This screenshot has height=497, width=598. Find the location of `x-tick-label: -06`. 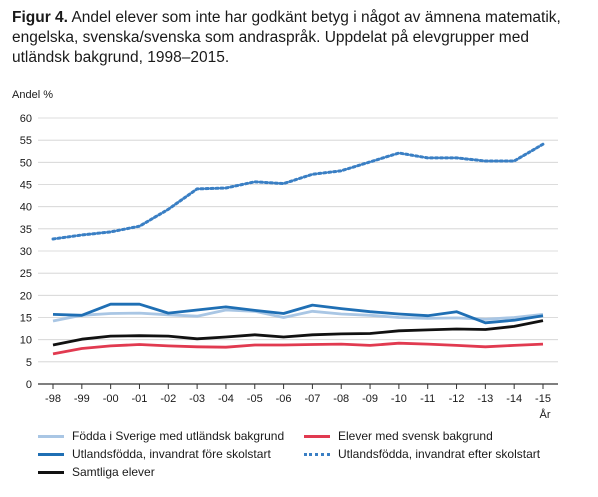

x-tick-label: -06 is located at coordinates (284, 399).